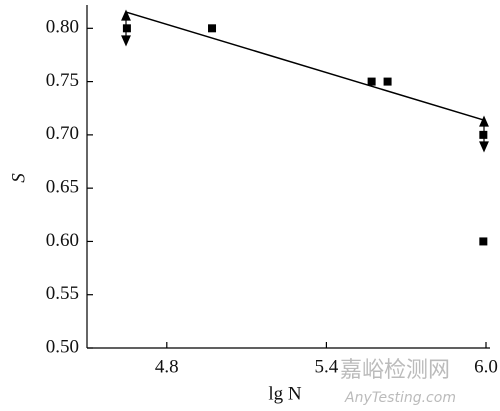 The image size is (500, 411). Describe the element at coordinates (327, 366) in the screenshot. I see `x-tick-label: 5.4` at that location.